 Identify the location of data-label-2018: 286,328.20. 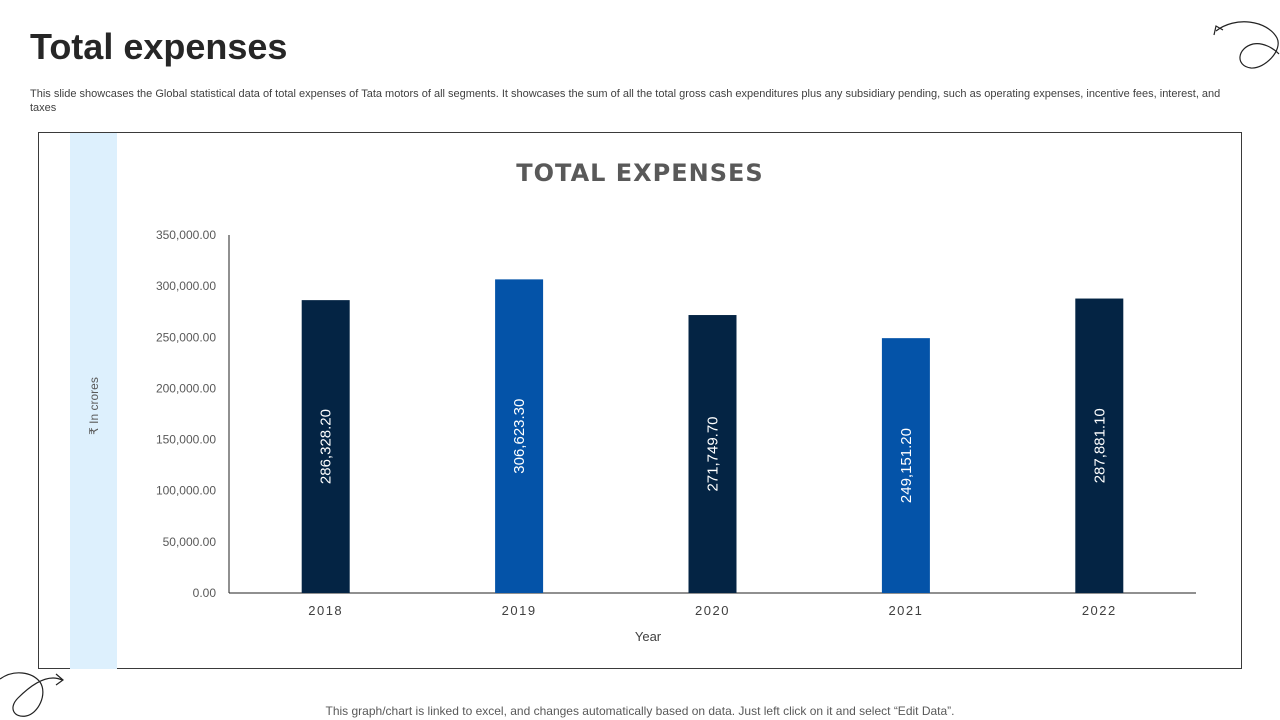
(326, 446).